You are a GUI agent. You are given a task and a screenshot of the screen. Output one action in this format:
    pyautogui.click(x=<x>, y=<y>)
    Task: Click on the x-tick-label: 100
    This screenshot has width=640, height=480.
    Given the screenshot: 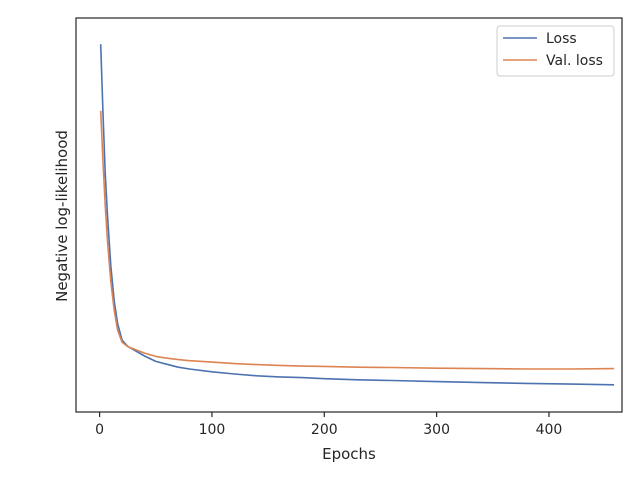 What is the action you would take?
    pyautogui.click(x=212, y=430)
    